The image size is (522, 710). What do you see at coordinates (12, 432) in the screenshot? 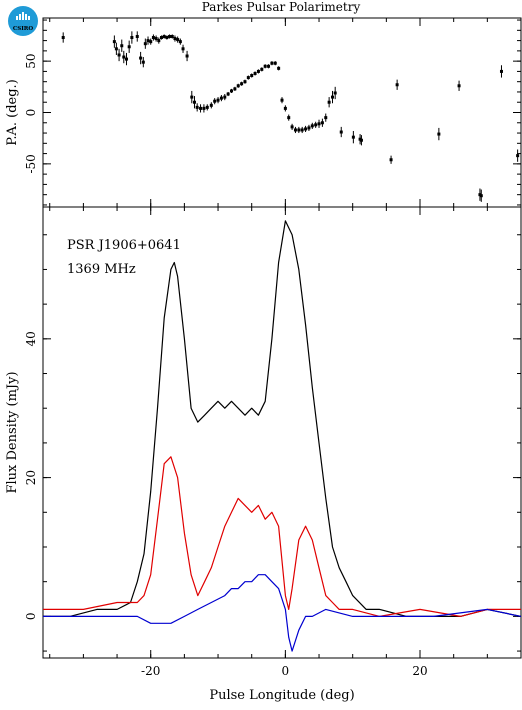
I see `y-axis-label: Flux Density (mJy)` at bounding box center [12, 432].